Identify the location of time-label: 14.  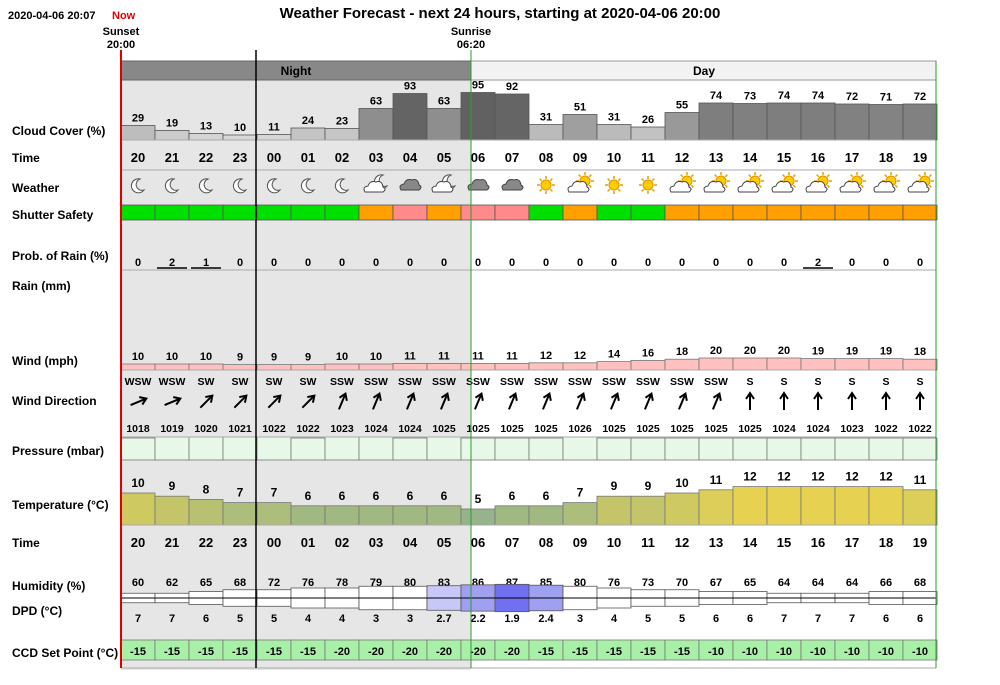
(750, 157).